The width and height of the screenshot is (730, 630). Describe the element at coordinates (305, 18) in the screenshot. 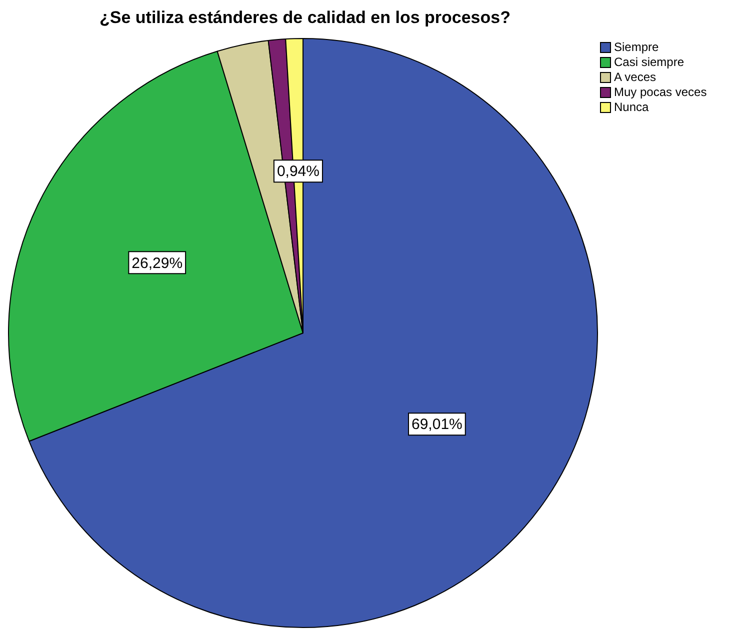

I see `chart-title: ¿Se utiliza estánderes de calidad en los procesos?` at that location.